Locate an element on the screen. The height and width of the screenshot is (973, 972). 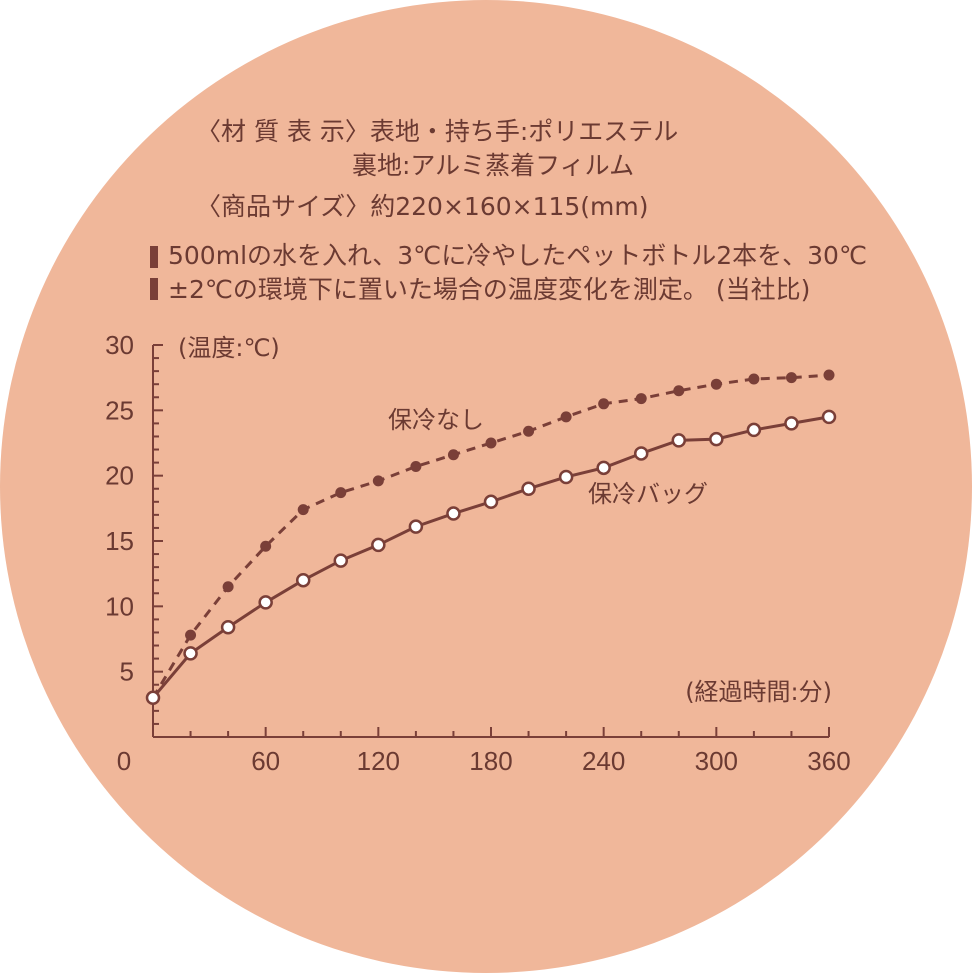
x-tick-label: 180 is located at coordinates (490, 761).